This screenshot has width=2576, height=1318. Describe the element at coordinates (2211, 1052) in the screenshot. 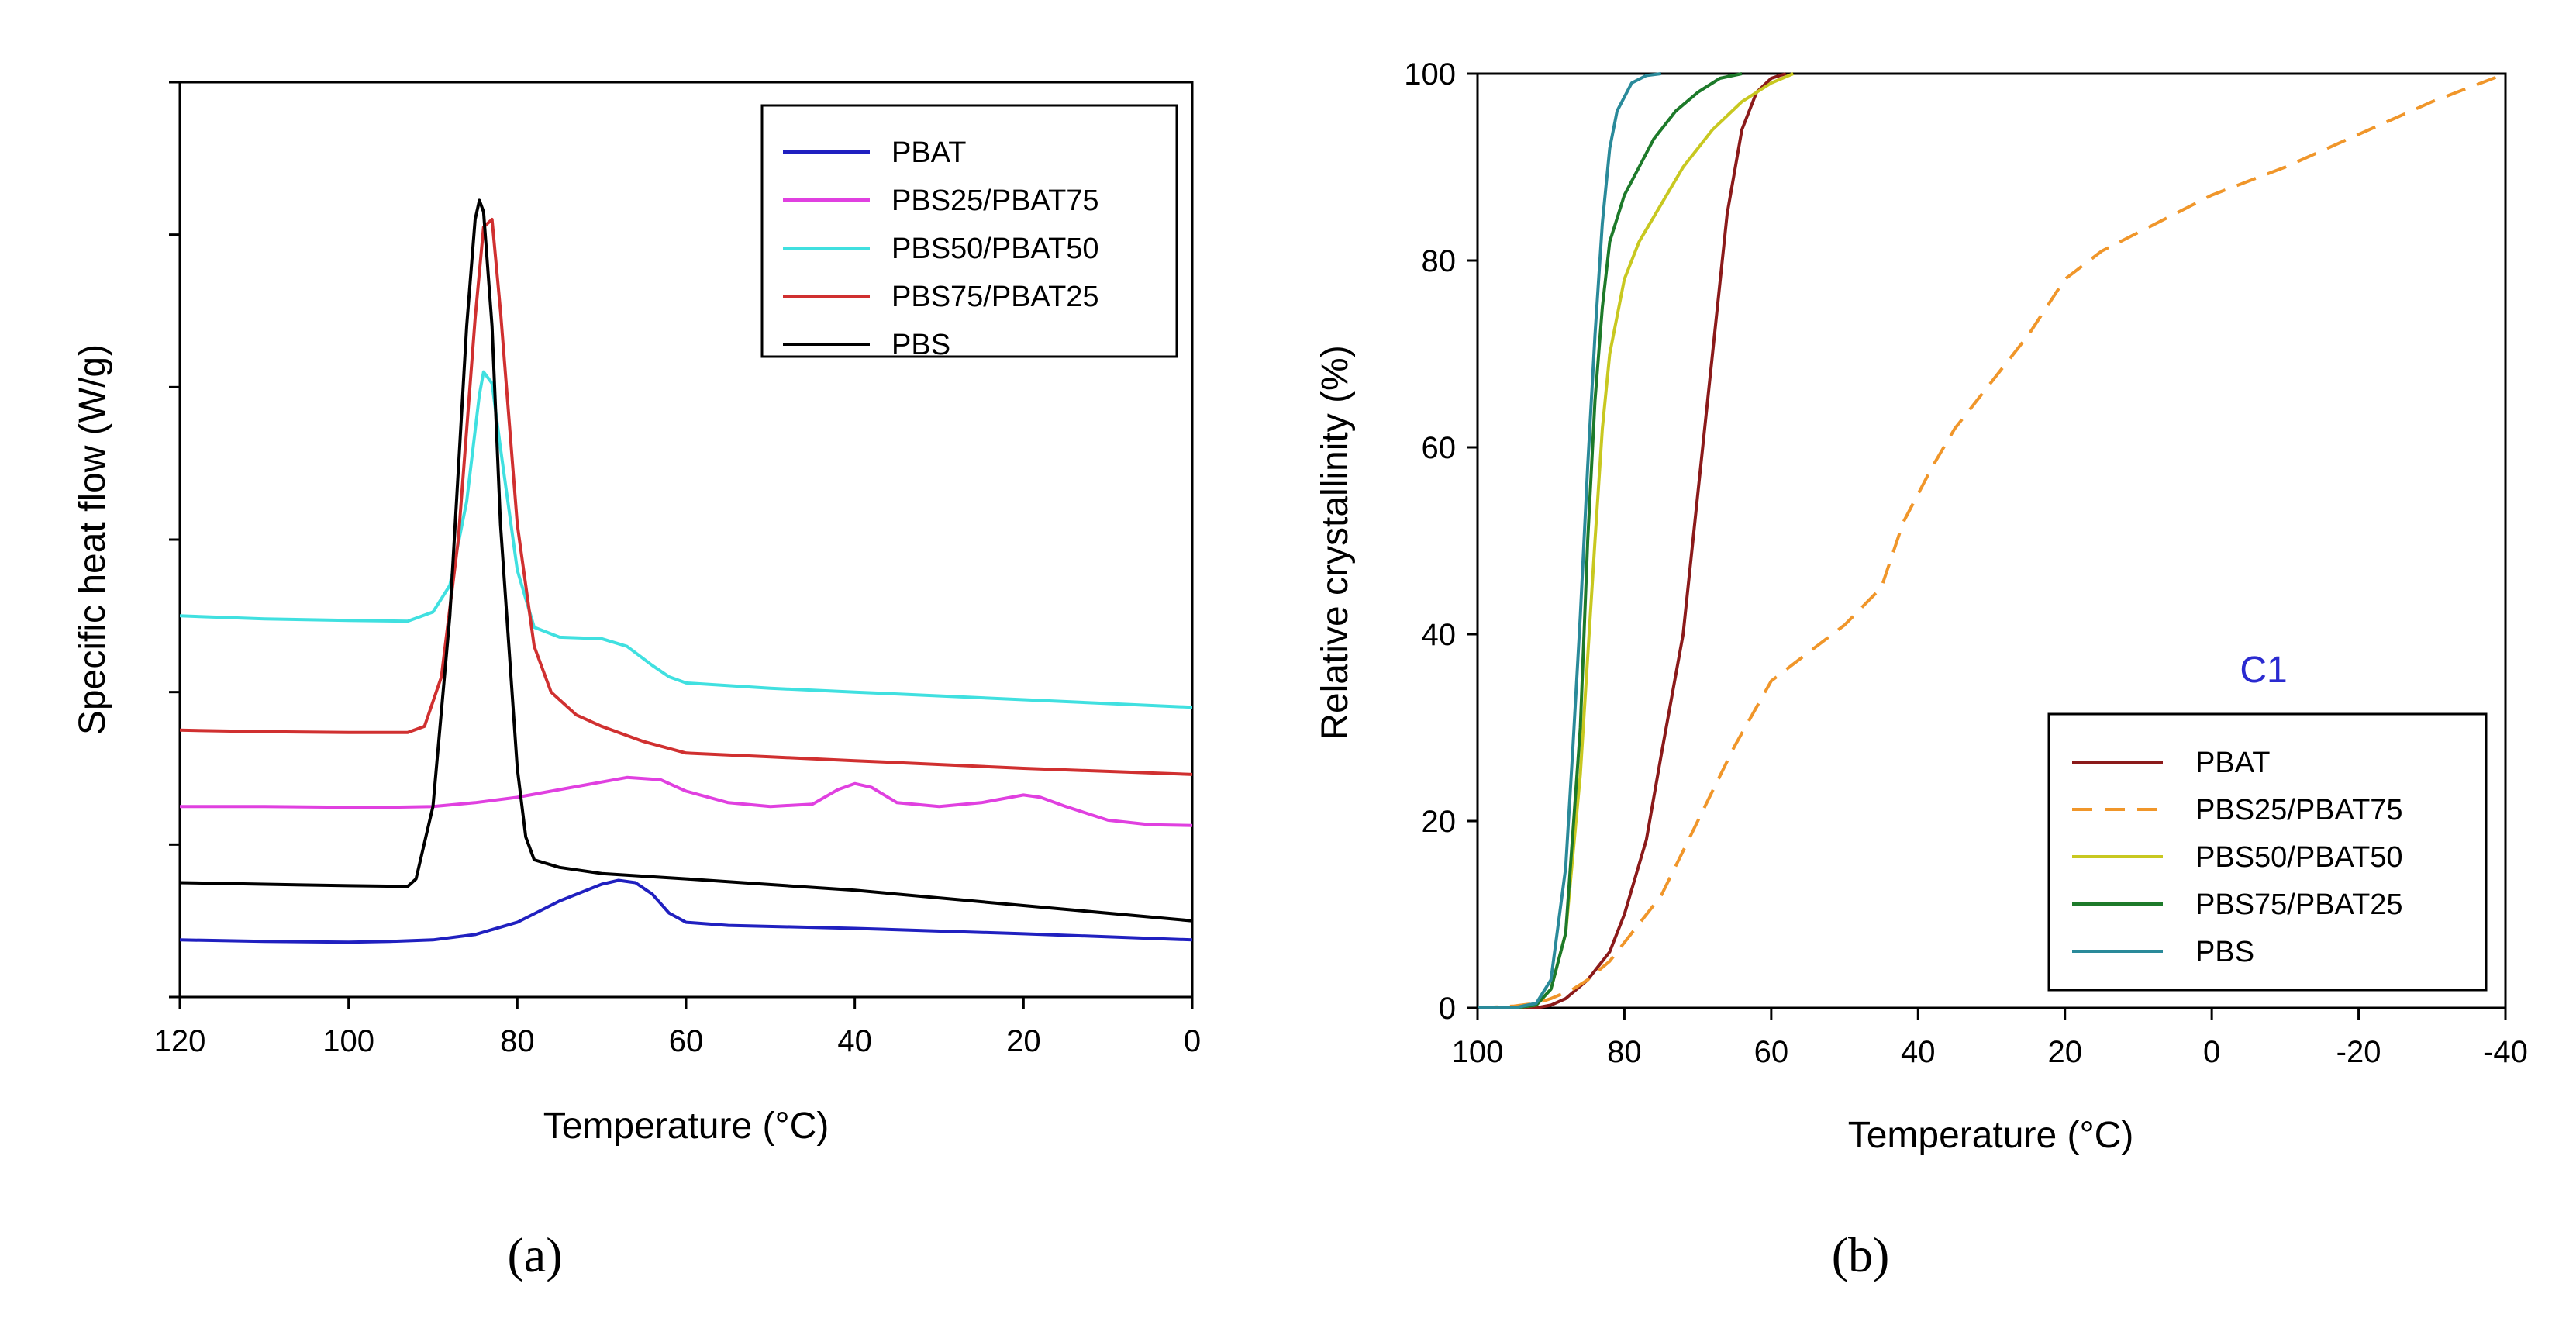

I see `x-tick-label-b-0: 0` at that location.